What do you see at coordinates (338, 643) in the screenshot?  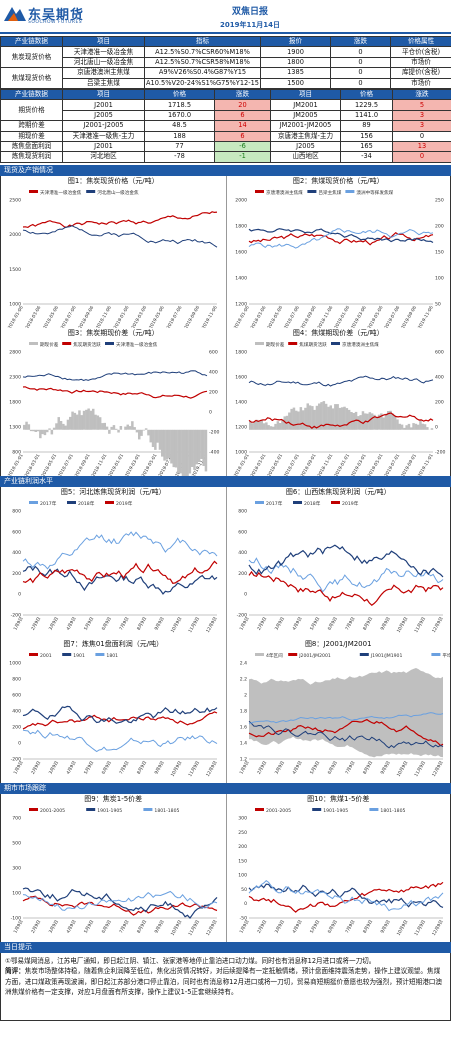 I see `chart-title: 图8：J2001/JM2001` at bounding box center [338, 643].